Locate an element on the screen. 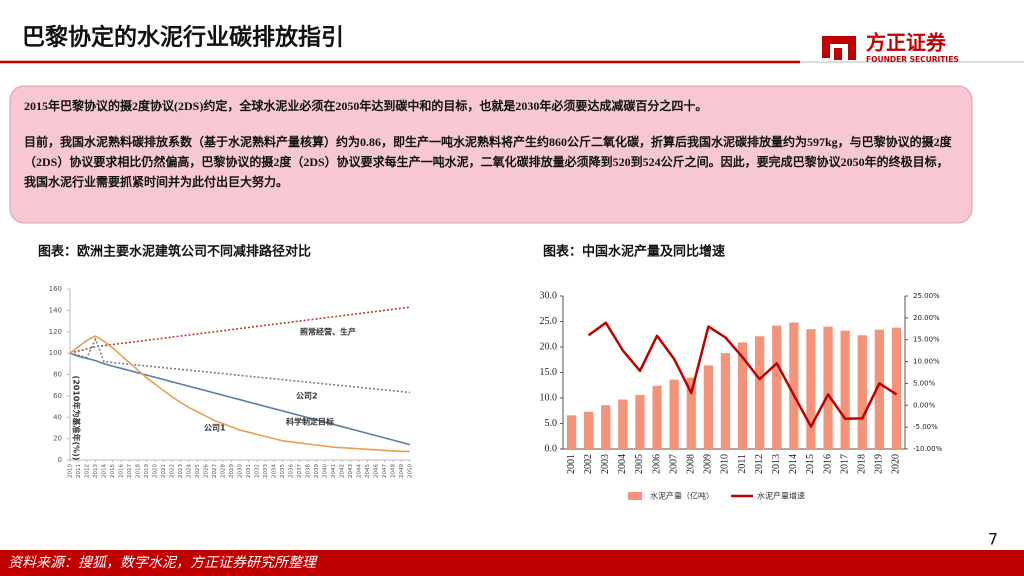 The image size is (1024, 576). x-tick-label: 2017 is located at coordinates (130, 471).